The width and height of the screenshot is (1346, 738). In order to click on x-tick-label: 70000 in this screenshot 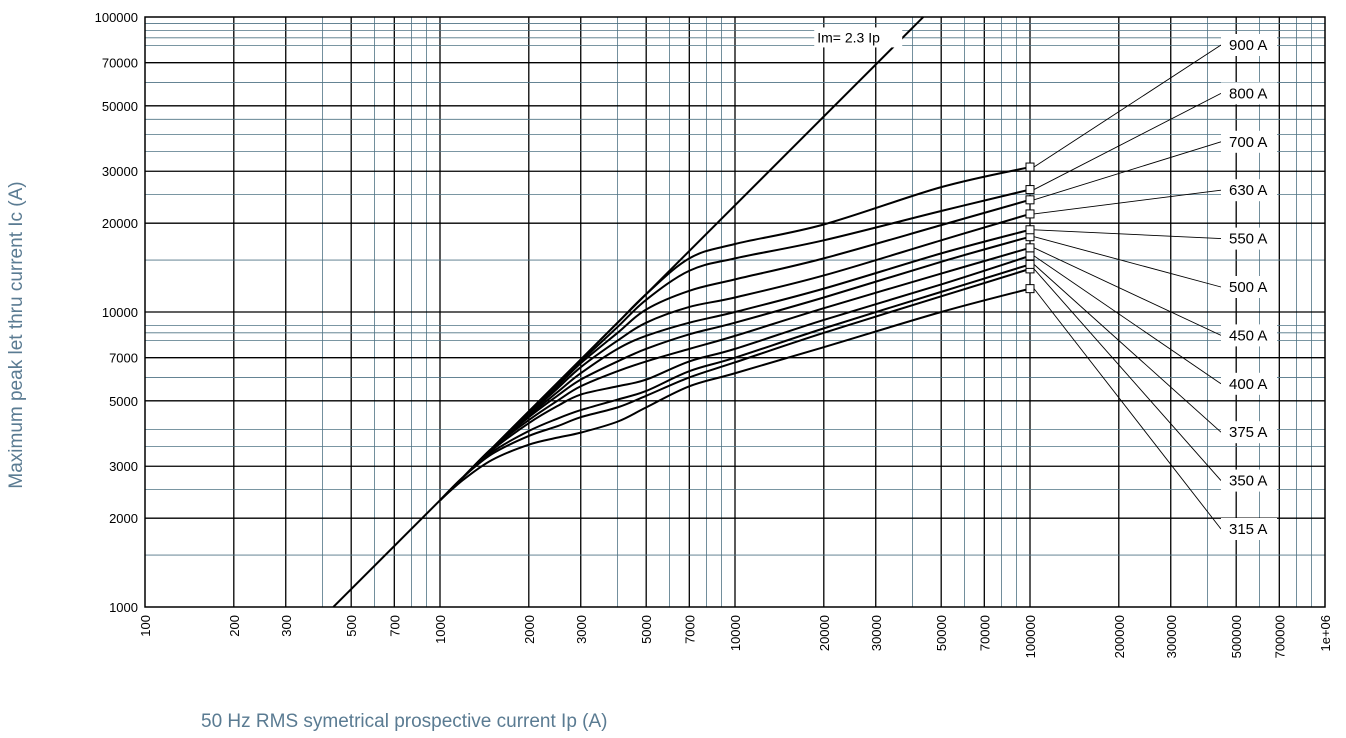, I will do `click(984, 633)`.